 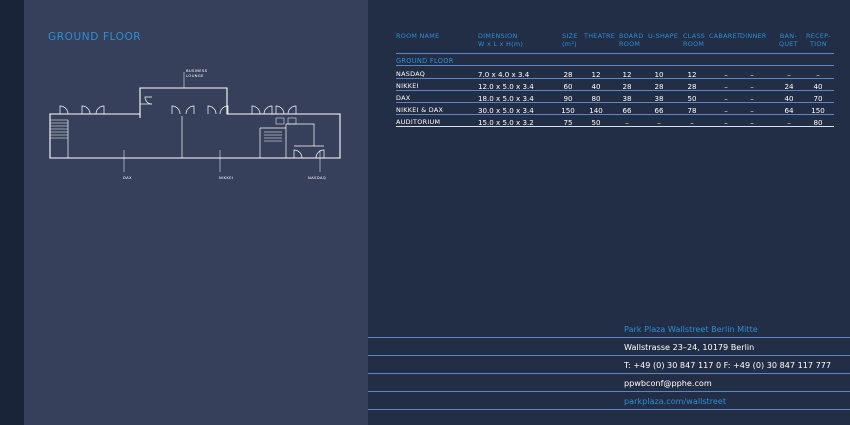 What do you see at coordinates (127, 177) in the screenshot?
I see `plan-label-dax: DAX` at bounding box center [127, 177].